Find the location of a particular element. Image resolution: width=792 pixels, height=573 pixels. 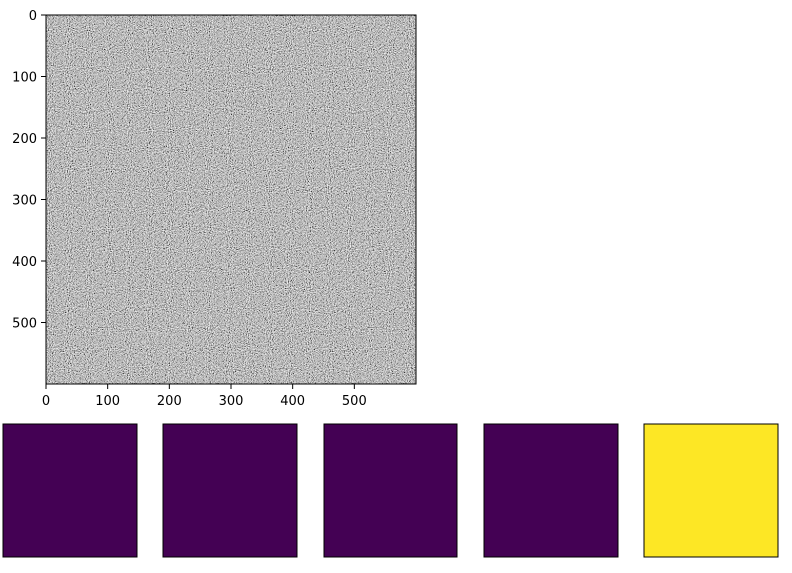

x-tick-label: 200 is located at coordinates (169, 401).